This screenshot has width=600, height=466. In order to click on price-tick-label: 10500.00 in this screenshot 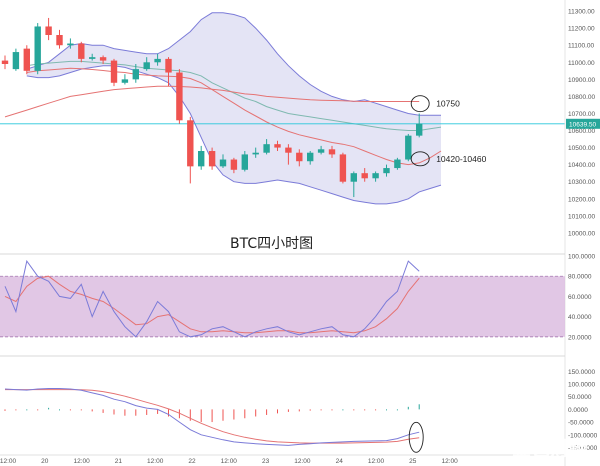, I will do `click(581, 148)`.